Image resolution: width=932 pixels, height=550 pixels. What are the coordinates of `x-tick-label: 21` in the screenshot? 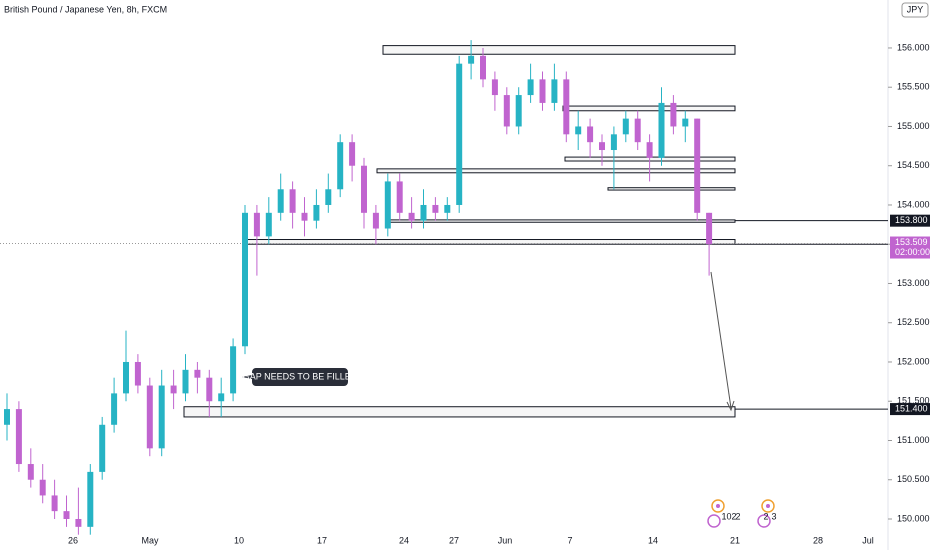 It's located at (735, 540).